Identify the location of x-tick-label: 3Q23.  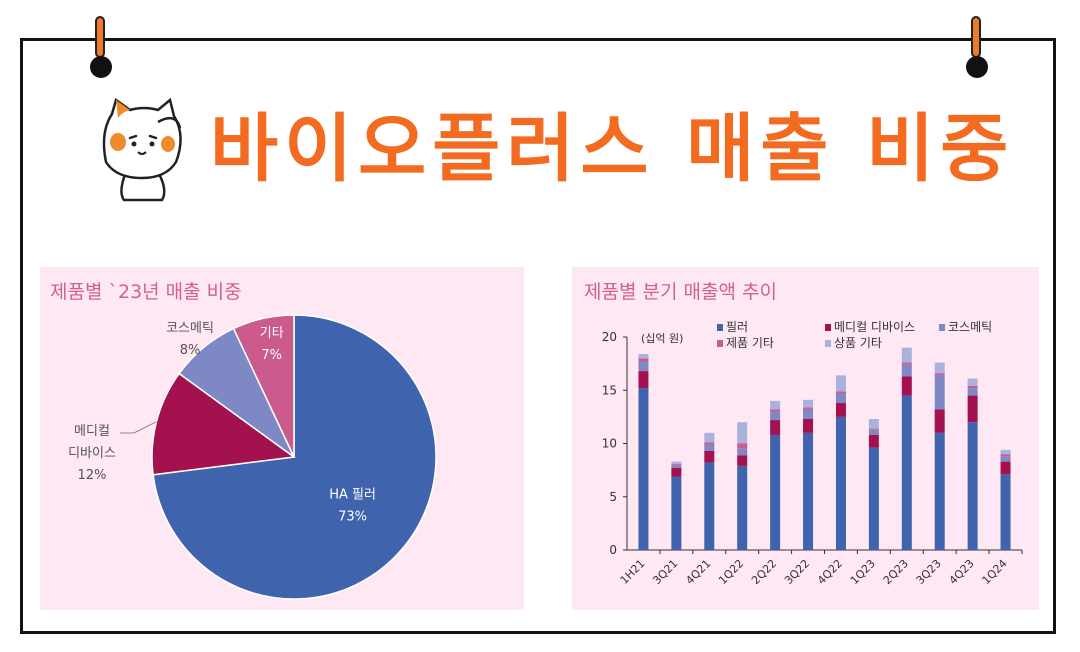
(929, 572).